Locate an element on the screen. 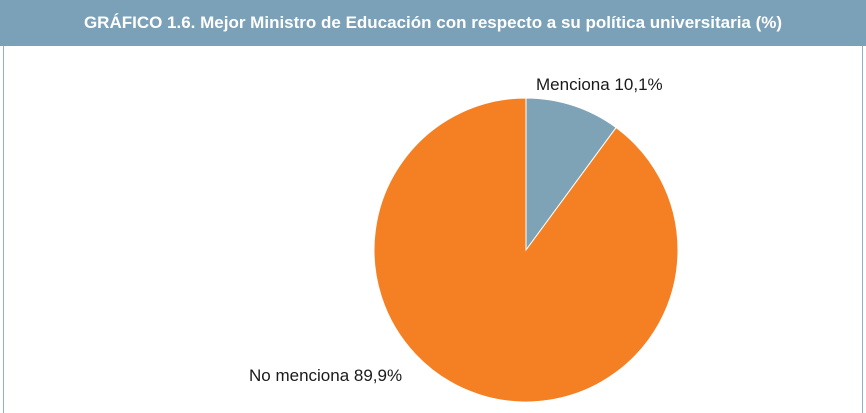  pie-slice-menciona is located at coordinates (571, 174).